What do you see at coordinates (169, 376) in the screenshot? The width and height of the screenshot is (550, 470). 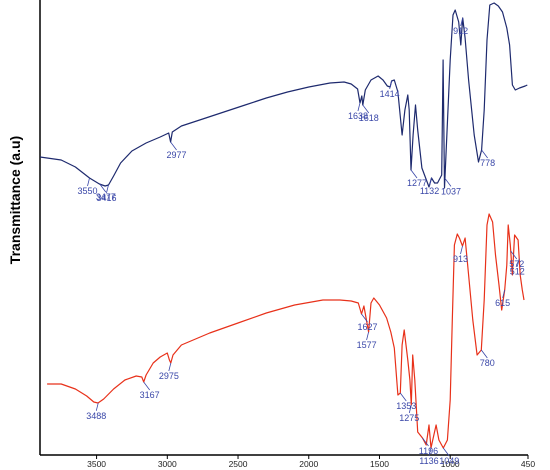 I see `peak-label: 2975` at bounding box center [169, 376].